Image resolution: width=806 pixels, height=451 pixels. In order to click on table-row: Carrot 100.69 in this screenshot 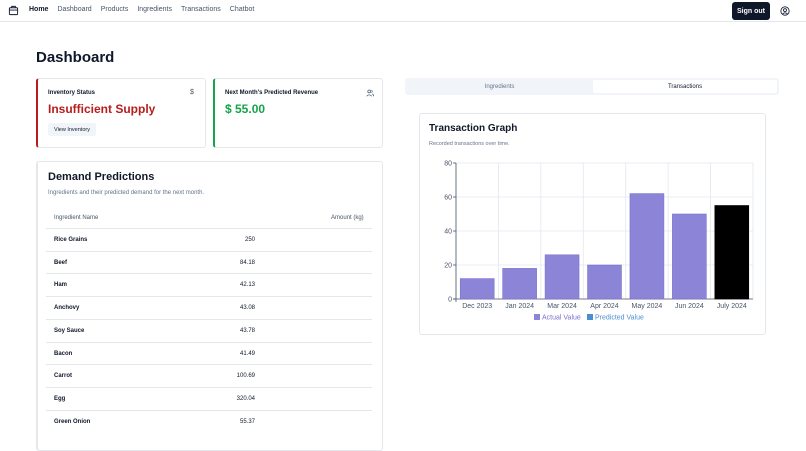, I will do `click(209, 375)`.